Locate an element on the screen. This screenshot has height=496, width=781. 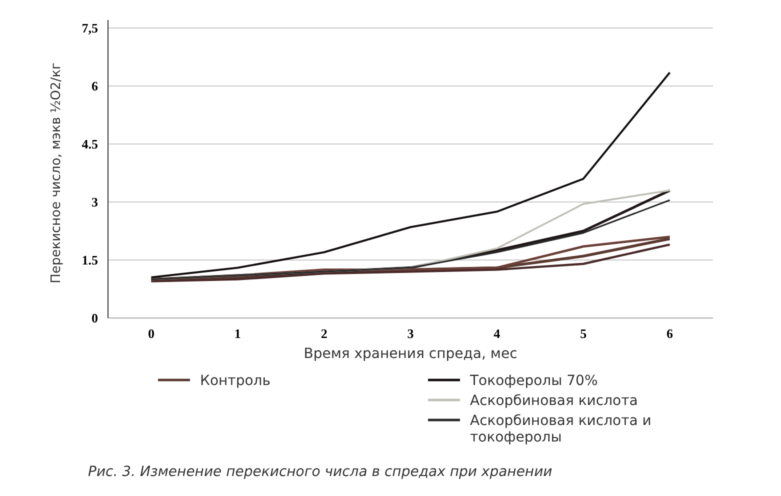
legend-label: Аскорбиновая кислота и токоферолы is located at coordinates (561, 429).